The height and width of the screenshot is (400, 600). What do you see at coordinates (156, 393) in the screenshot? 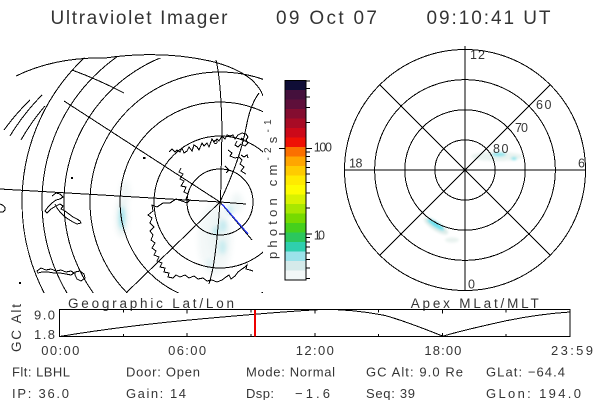
I see `svg-text: Gain: 14` at bounding box center [156, 393].